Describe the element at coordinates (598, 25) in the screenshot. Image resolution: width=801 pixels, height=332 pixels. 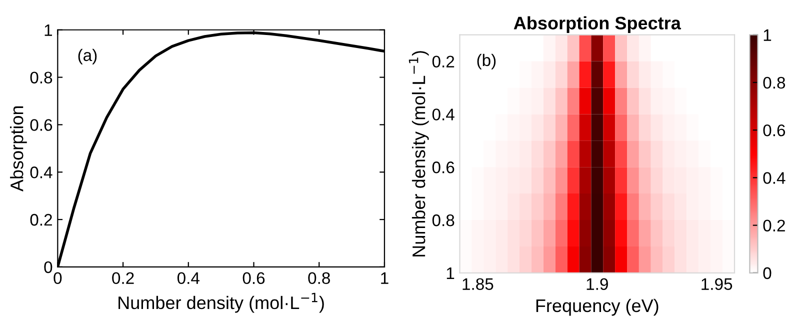
I see `chart-title: Absorption Spectra` at that location.